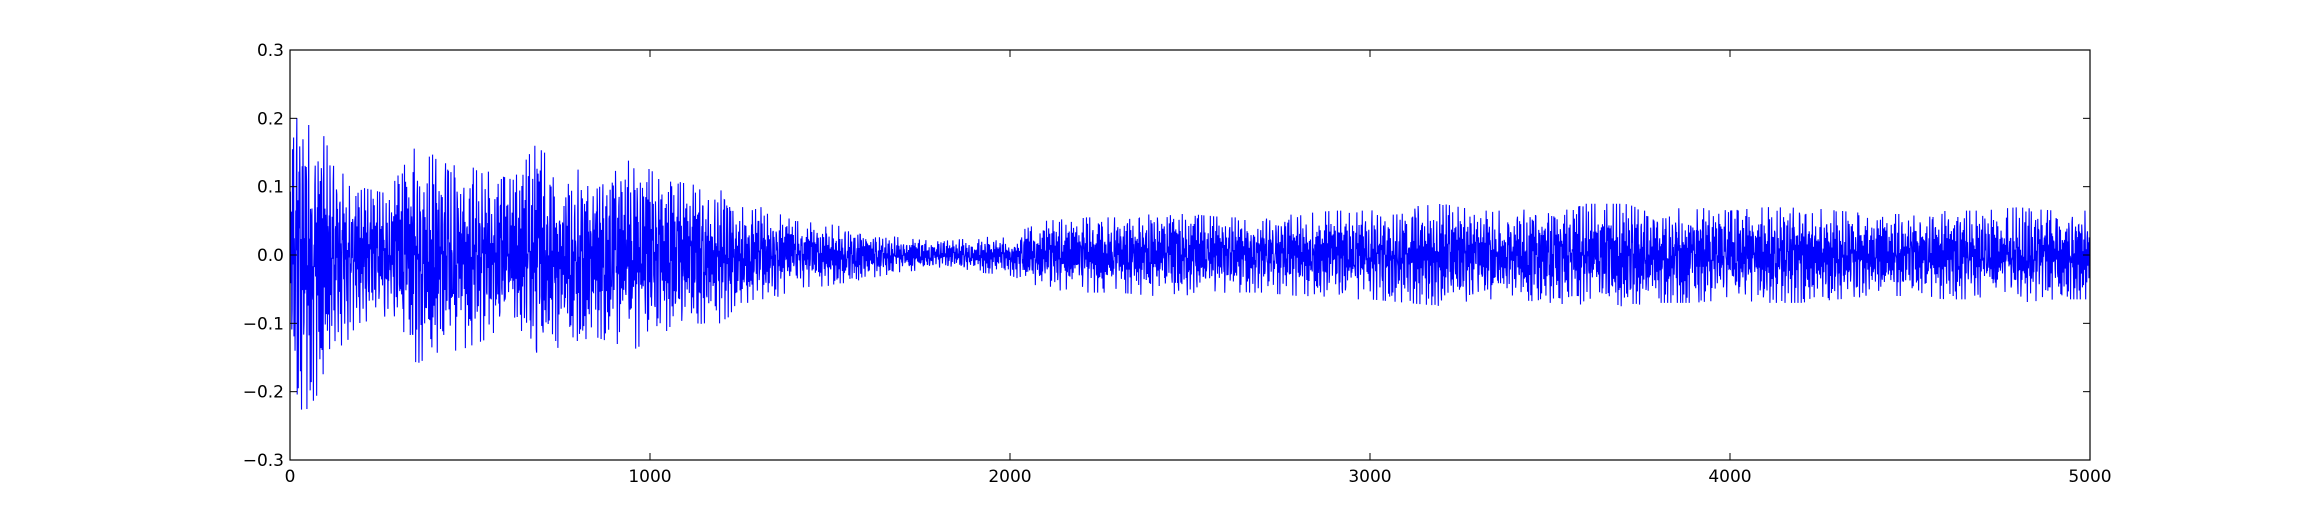 This screenshot has height=512, width=2318. What do you see at coordinates (290, 477) in the screenshot?
I see `x-tick-label: 0` at bounding box center [290, 477].